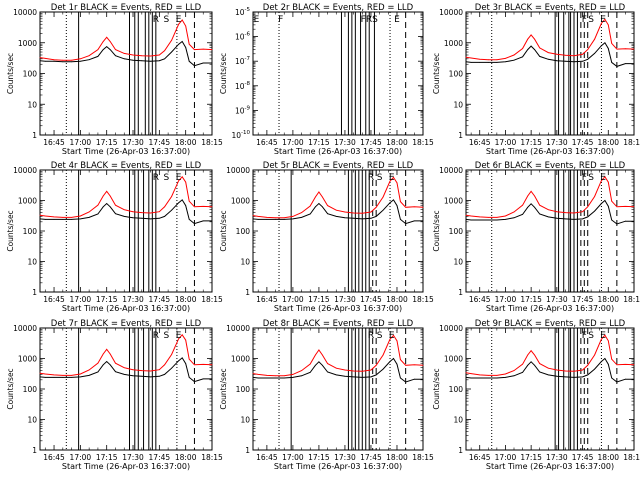 Image resolution: width=640 pixels, height=480 pixels. I want to click on x-axis-title: Start Time (26-Apr-03 16:37:00), so click(550, 308).